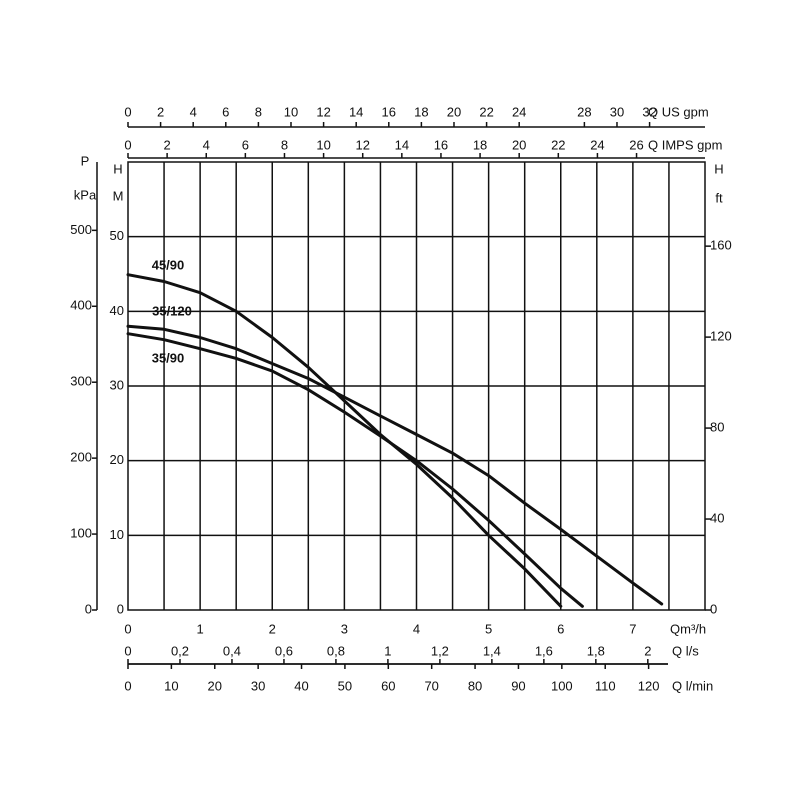  I want to click on series-label: 45/90, so click(168, 264).